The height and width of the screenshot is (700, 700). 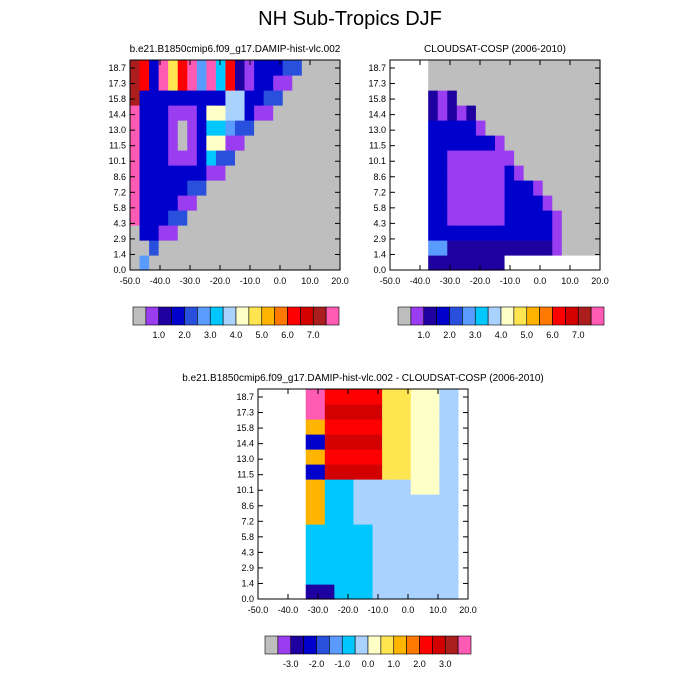 I want to click on x-tick-label: 20.0, so click(x=600, y=281).